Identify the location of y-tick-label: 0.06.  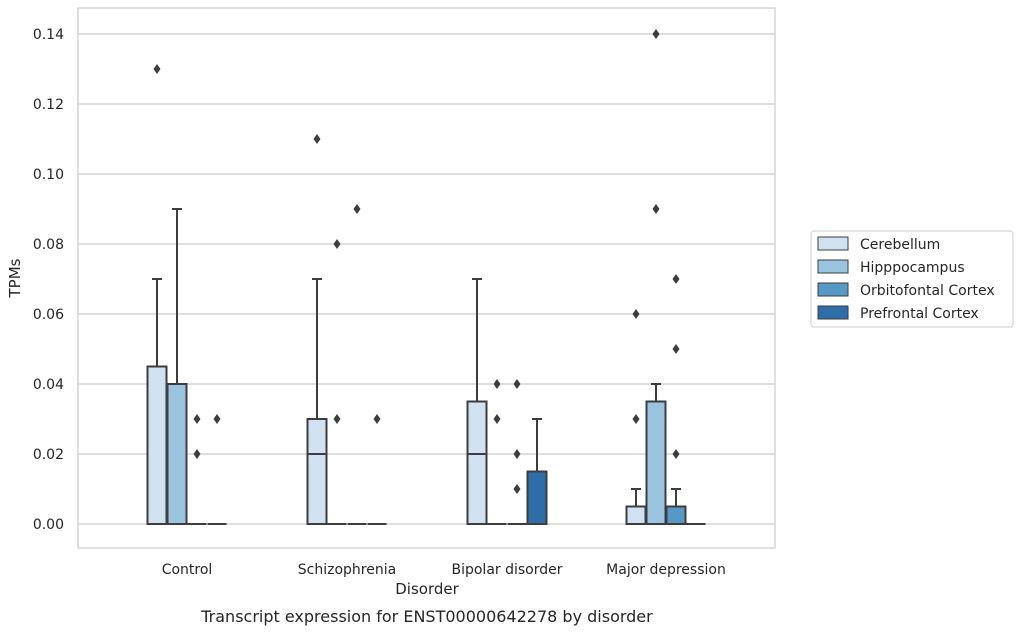
(48, 315).